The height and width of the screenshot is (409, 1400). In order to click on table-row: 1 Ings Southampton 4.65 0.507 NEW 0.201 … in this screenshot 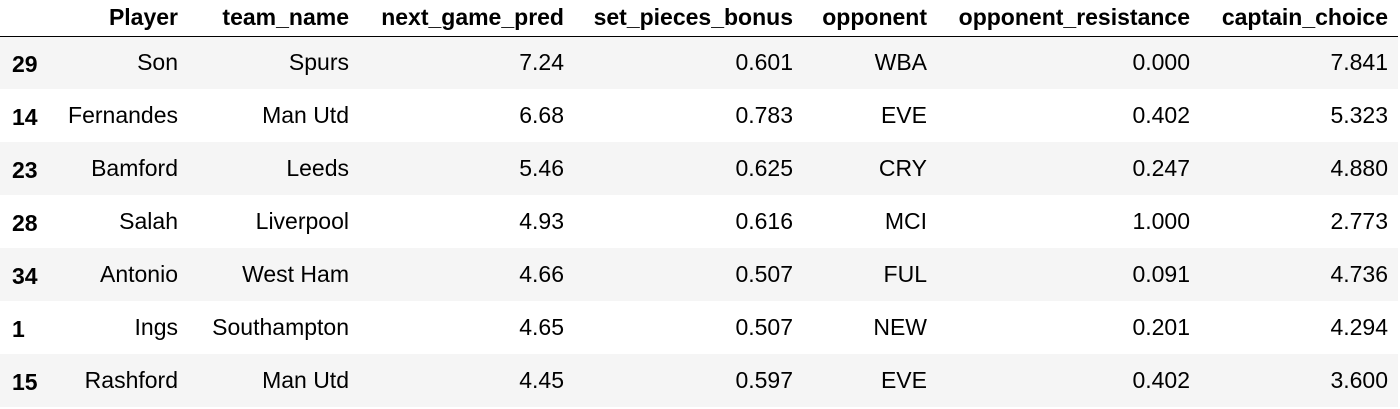, I will do `click(699, 327)`.